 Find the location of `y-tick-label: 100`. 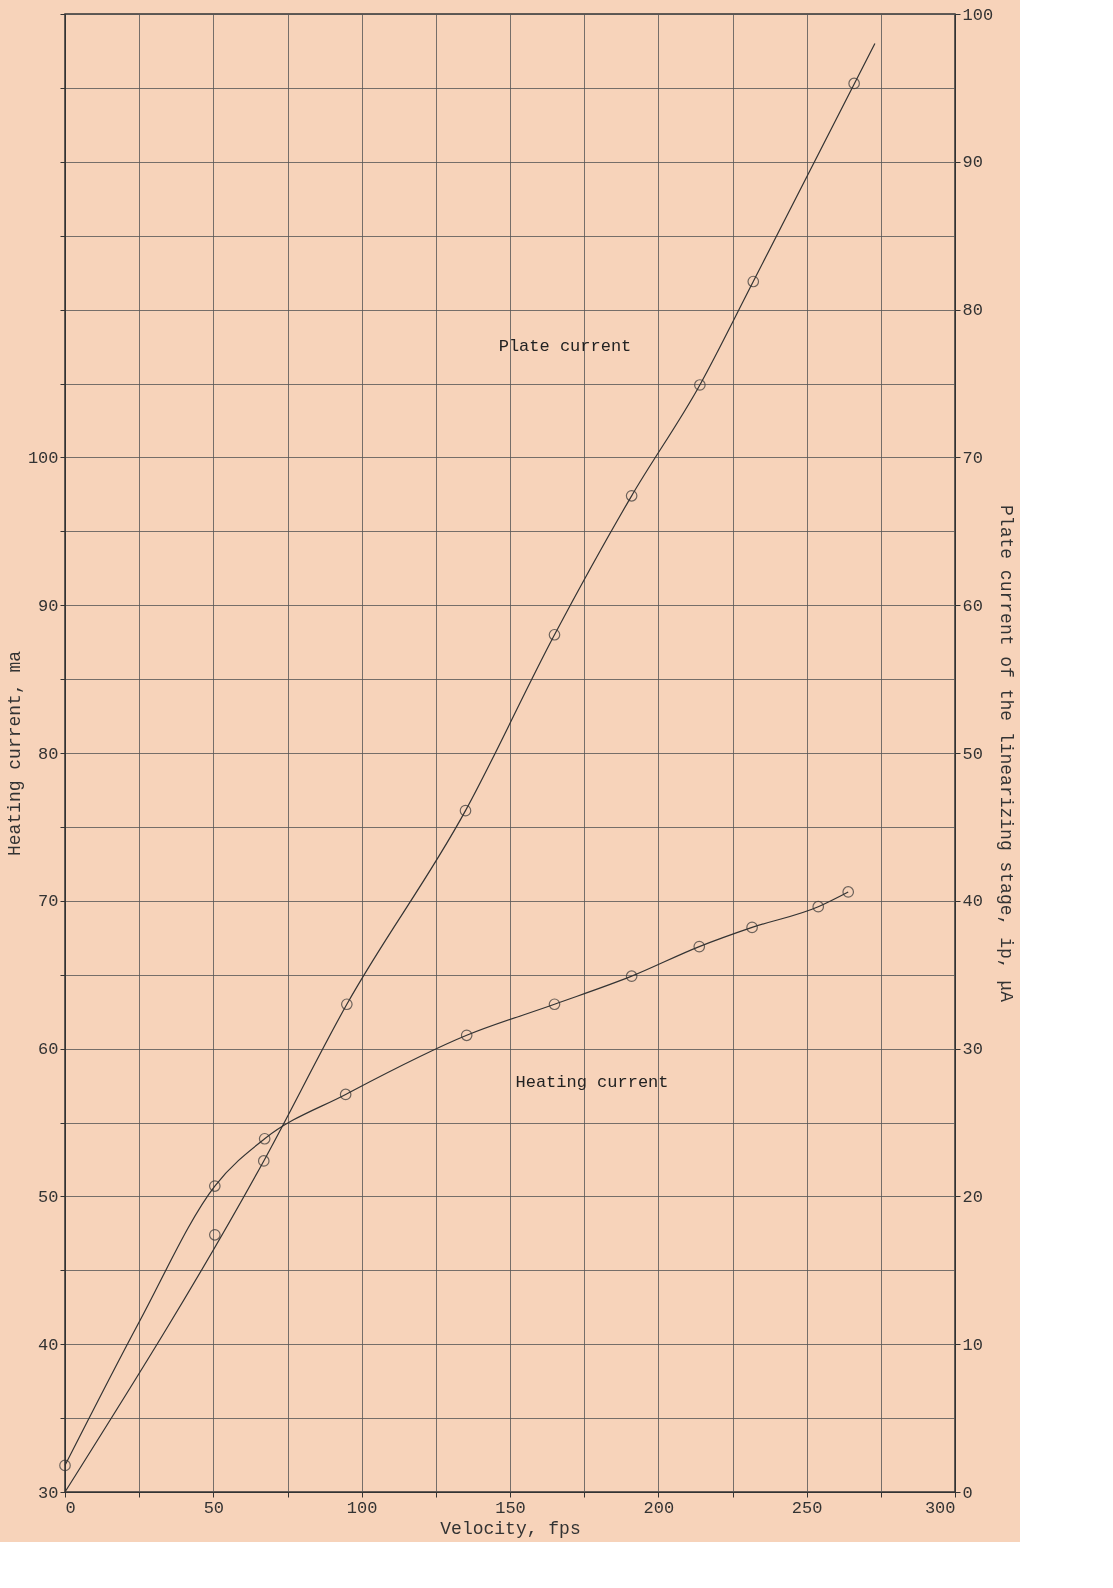

y-tick-label: 100 is located at coordinates (43, 458).